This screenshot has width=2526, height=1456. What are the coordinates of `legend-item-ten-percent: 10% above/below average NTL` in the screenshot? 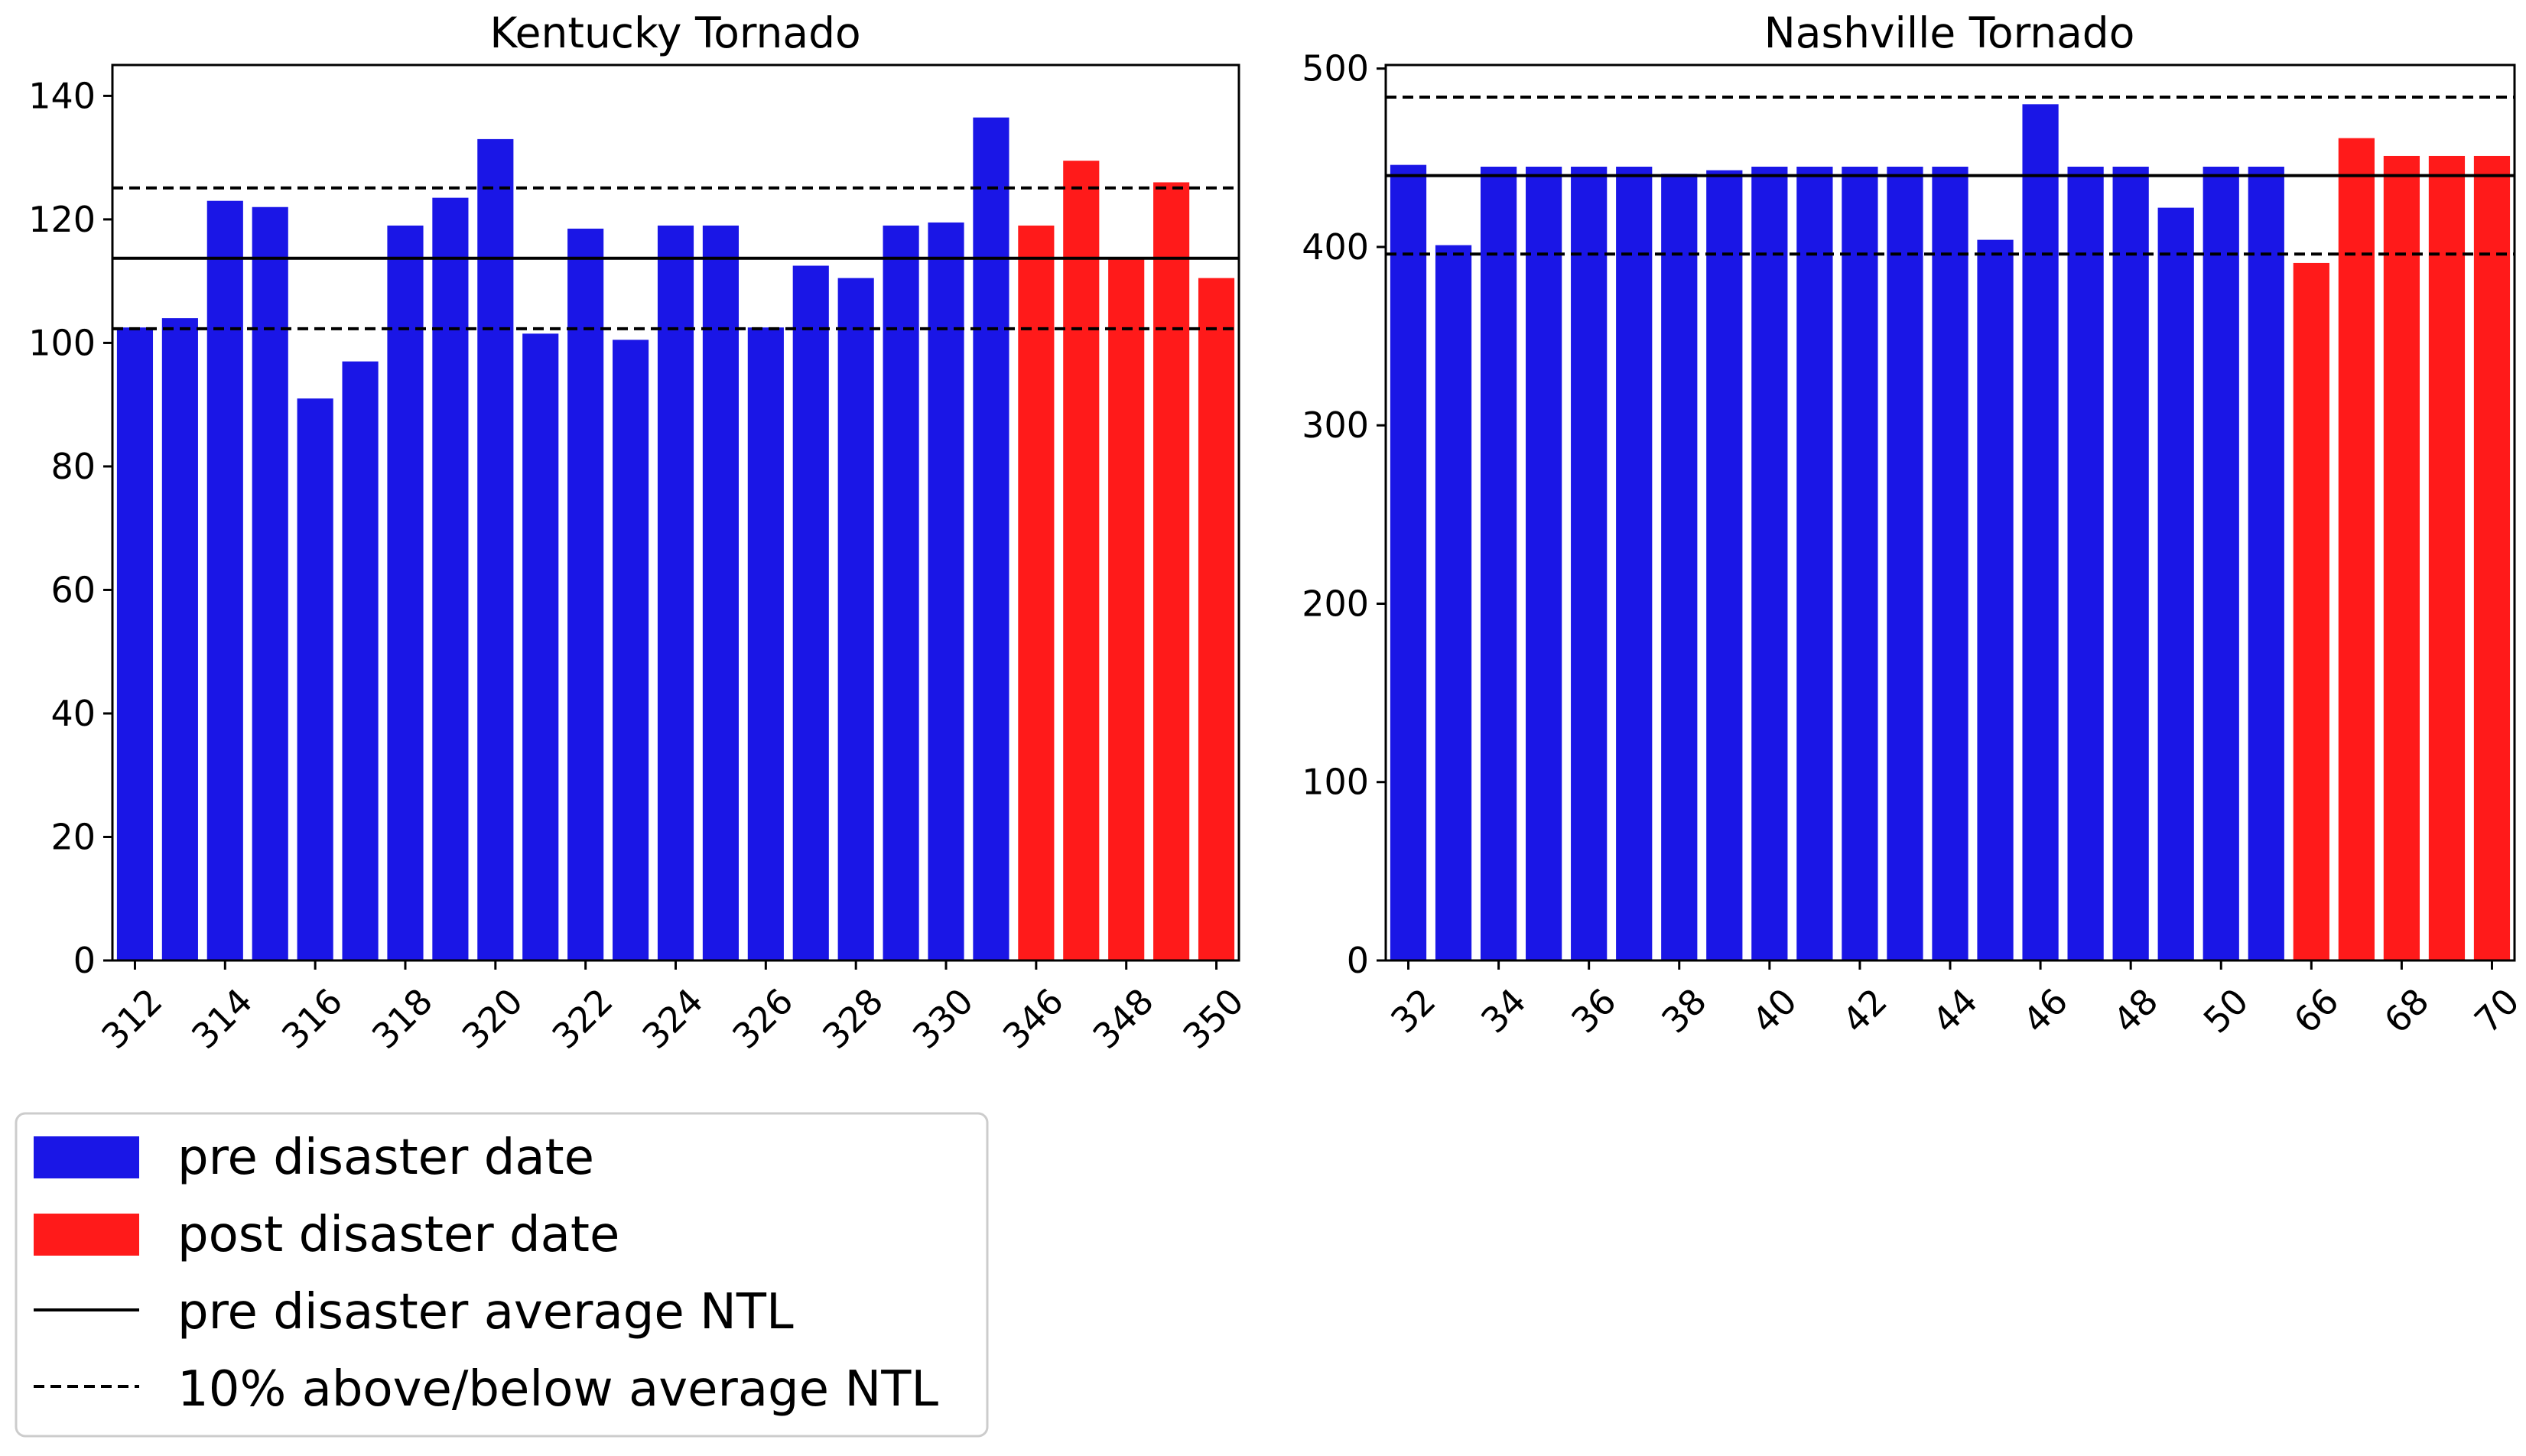 It's located at (486, 1389).